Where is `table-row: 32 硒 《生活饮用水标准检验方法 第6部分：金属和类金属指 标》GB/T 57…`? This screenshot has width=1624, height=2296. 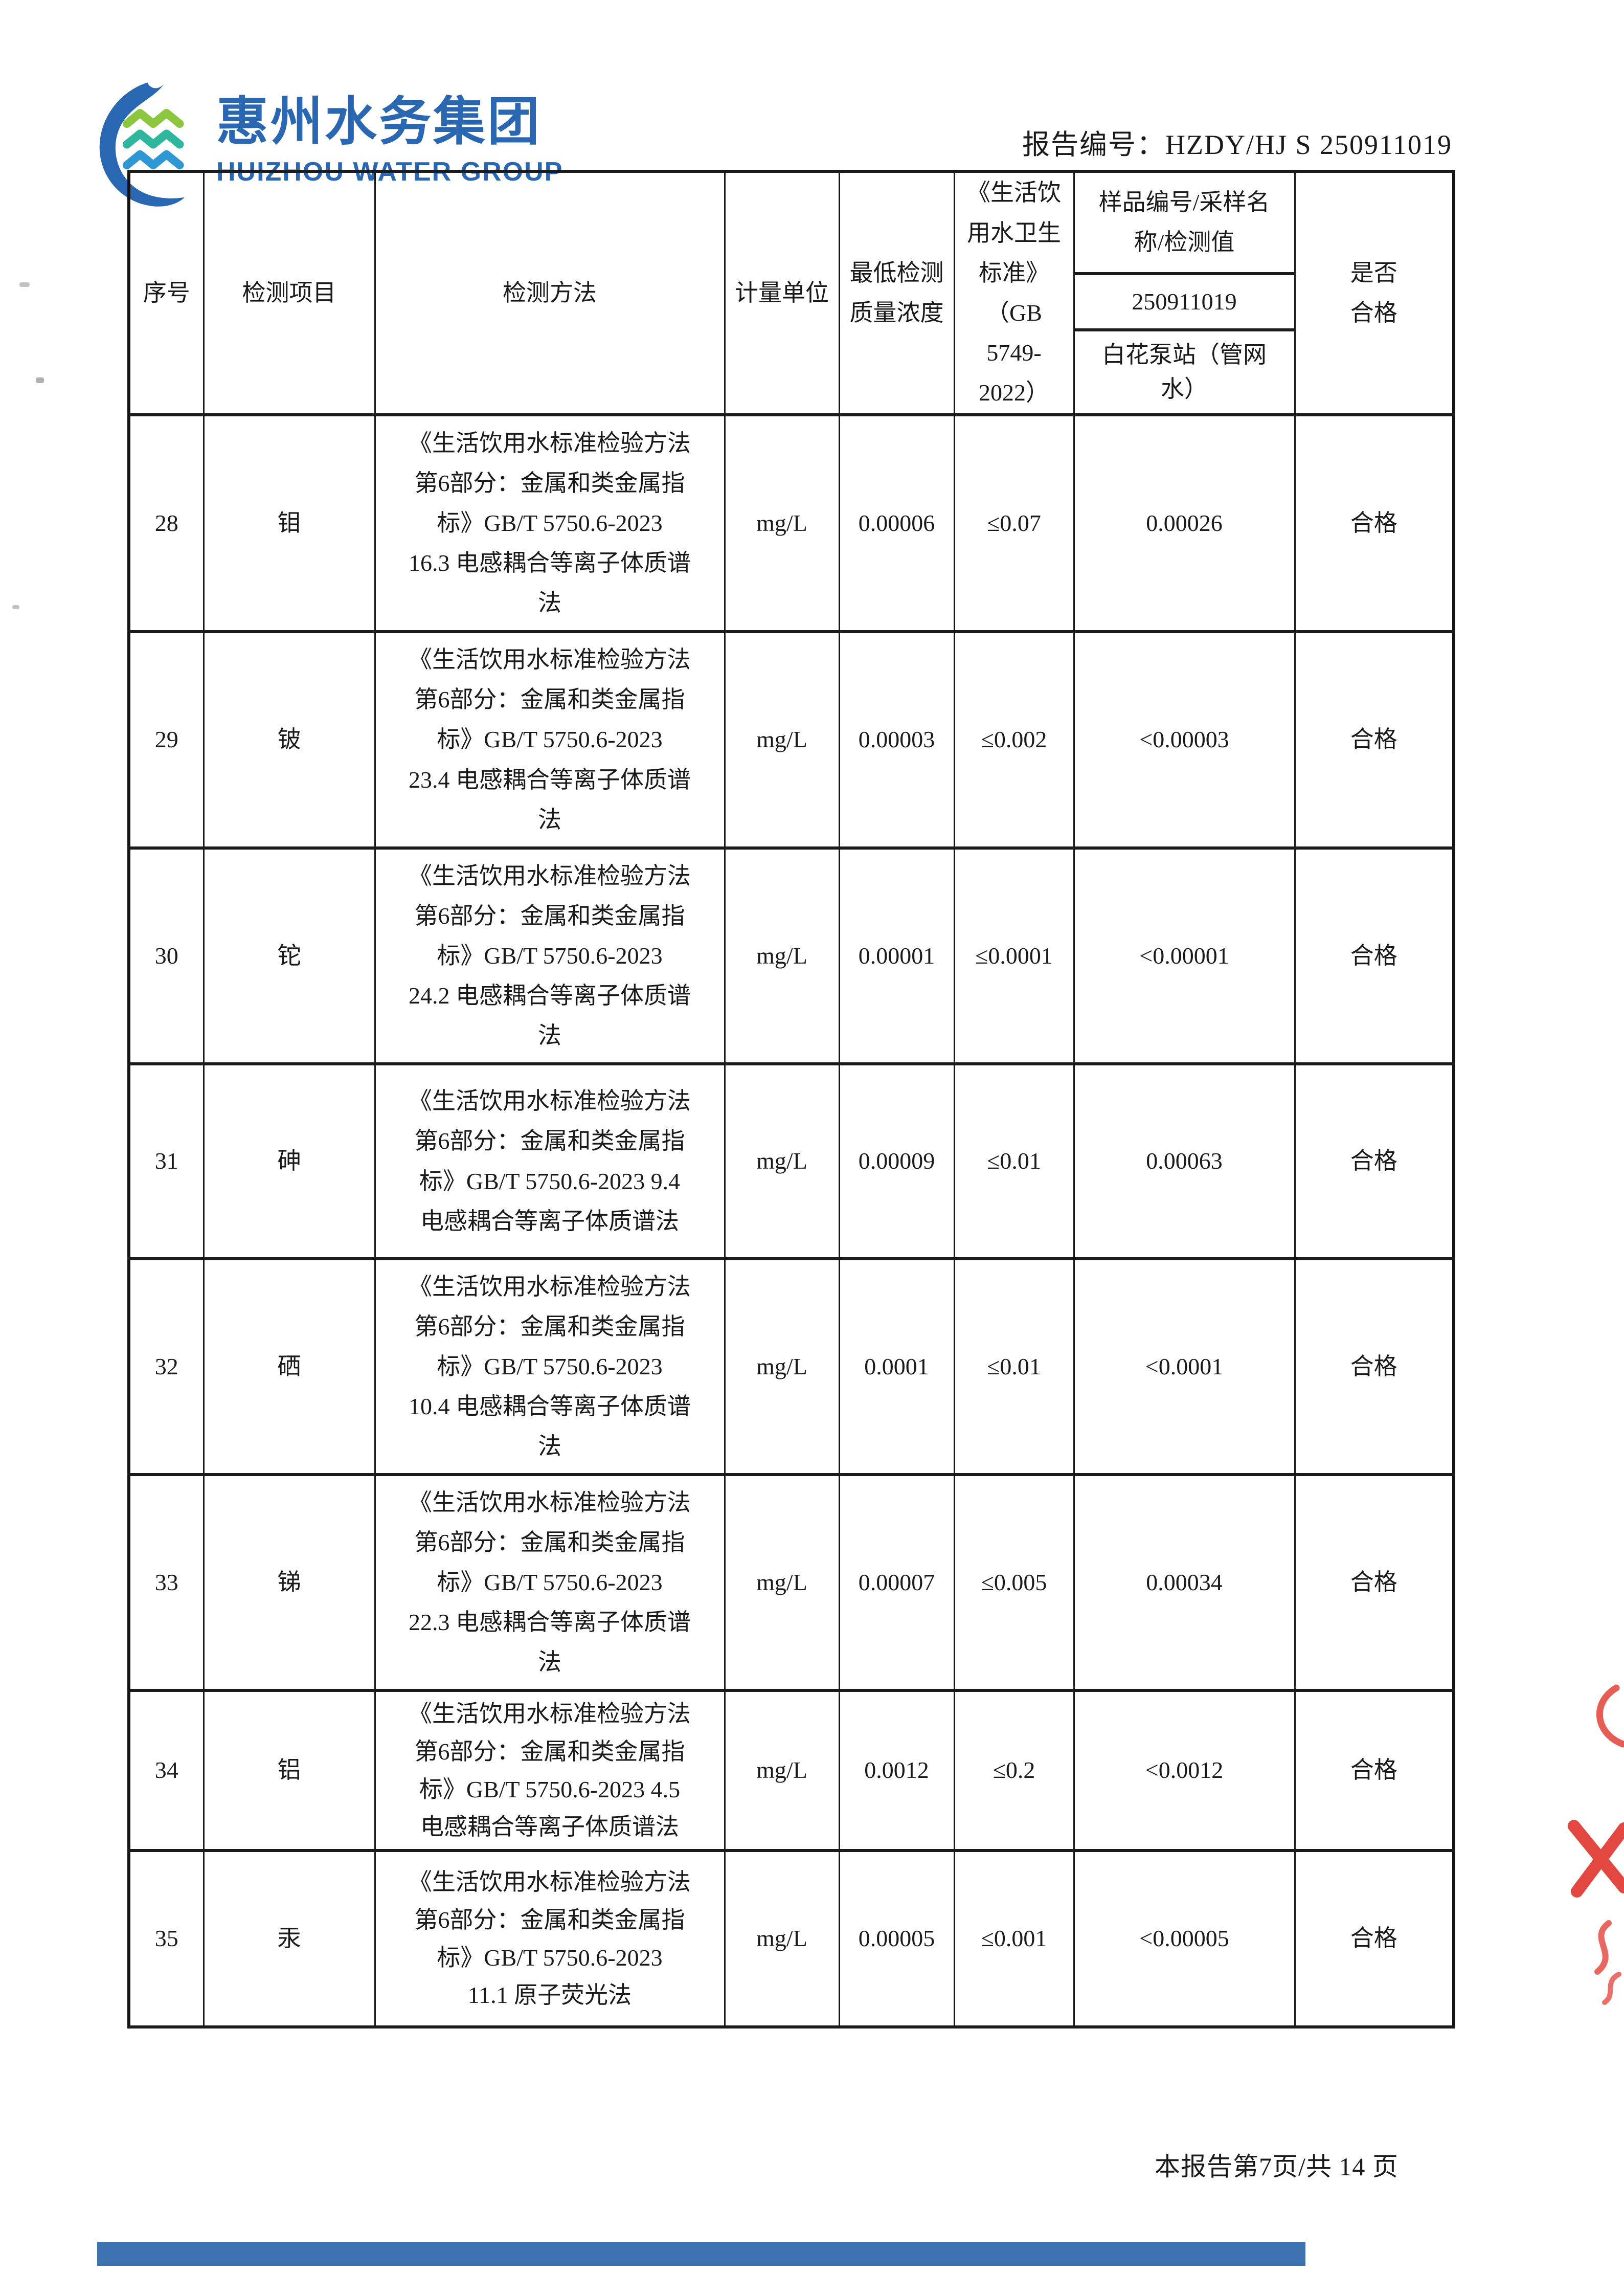 table-row: 32 硒 《生活饮用水标准检验方法 第6部分：金属和类金属指 标》GB/T 57… is located at coordinates (791, 1366).